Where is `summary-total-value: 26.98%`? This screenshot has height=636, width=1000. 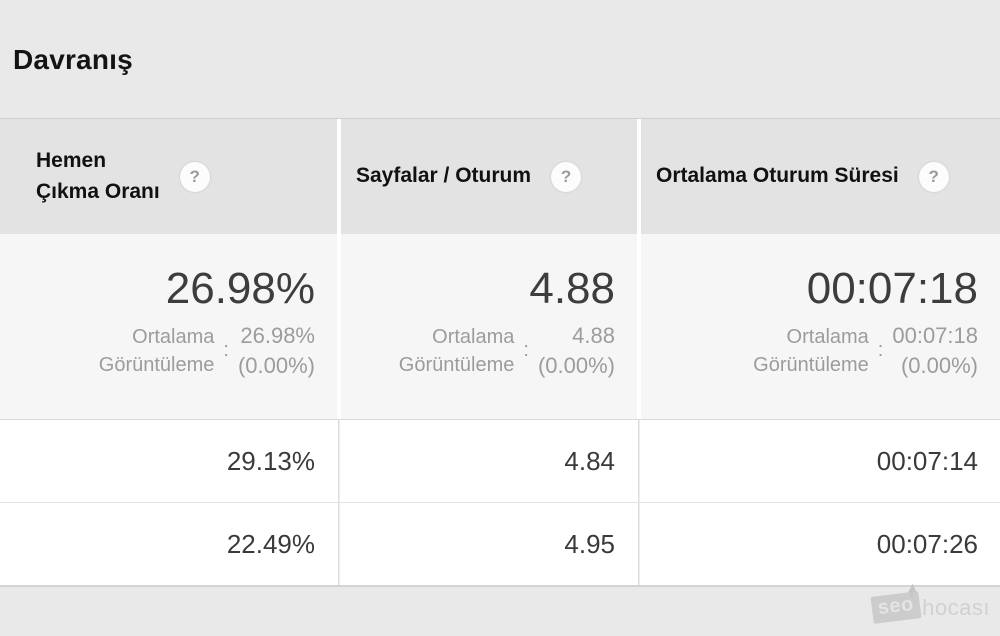
summary-total-value: 26.98% is located at coordinates (240, 288).